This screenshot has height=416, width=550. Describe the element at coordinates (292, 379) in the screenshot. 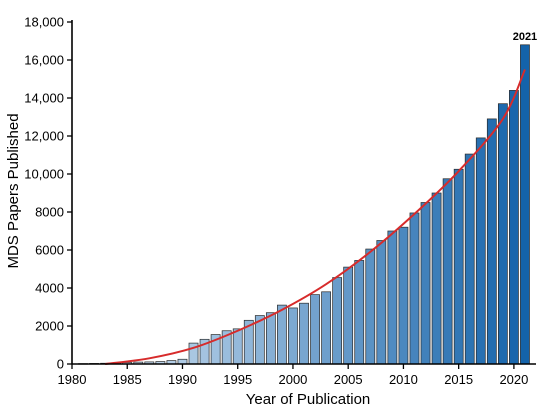

I see `x-tick-label-2000: 2000` at that location.